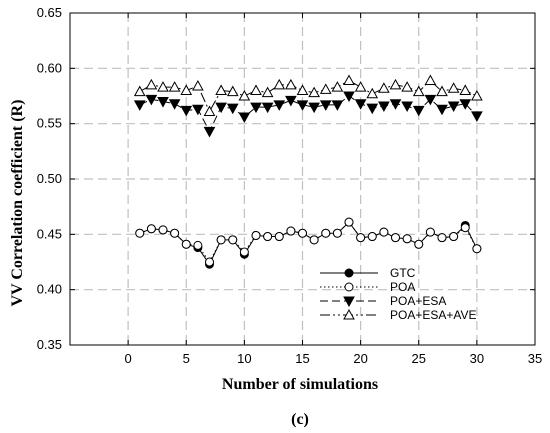 The height and width of the screenshot is (433, 550). I want to click on y-tick-label: 0.45, so click(49, 233).